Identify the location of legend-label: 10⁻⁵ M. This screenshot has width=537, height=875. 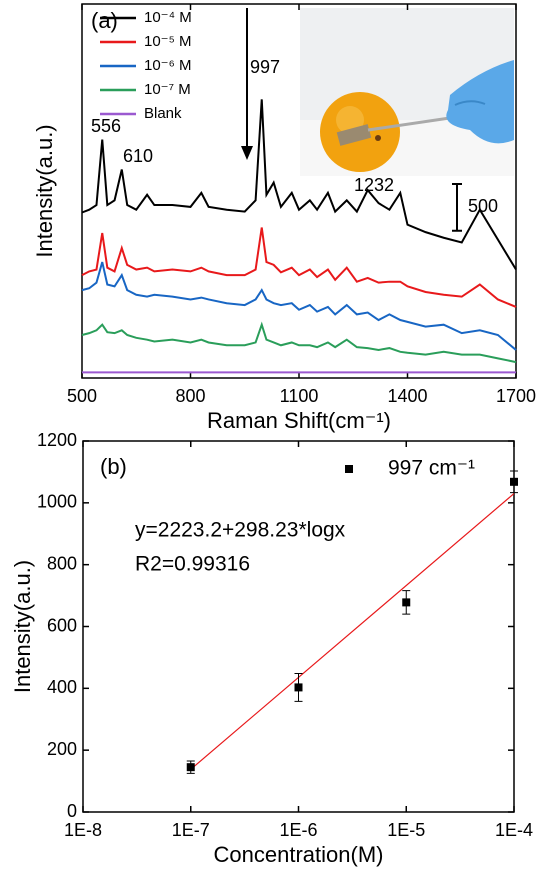
(167, 41).